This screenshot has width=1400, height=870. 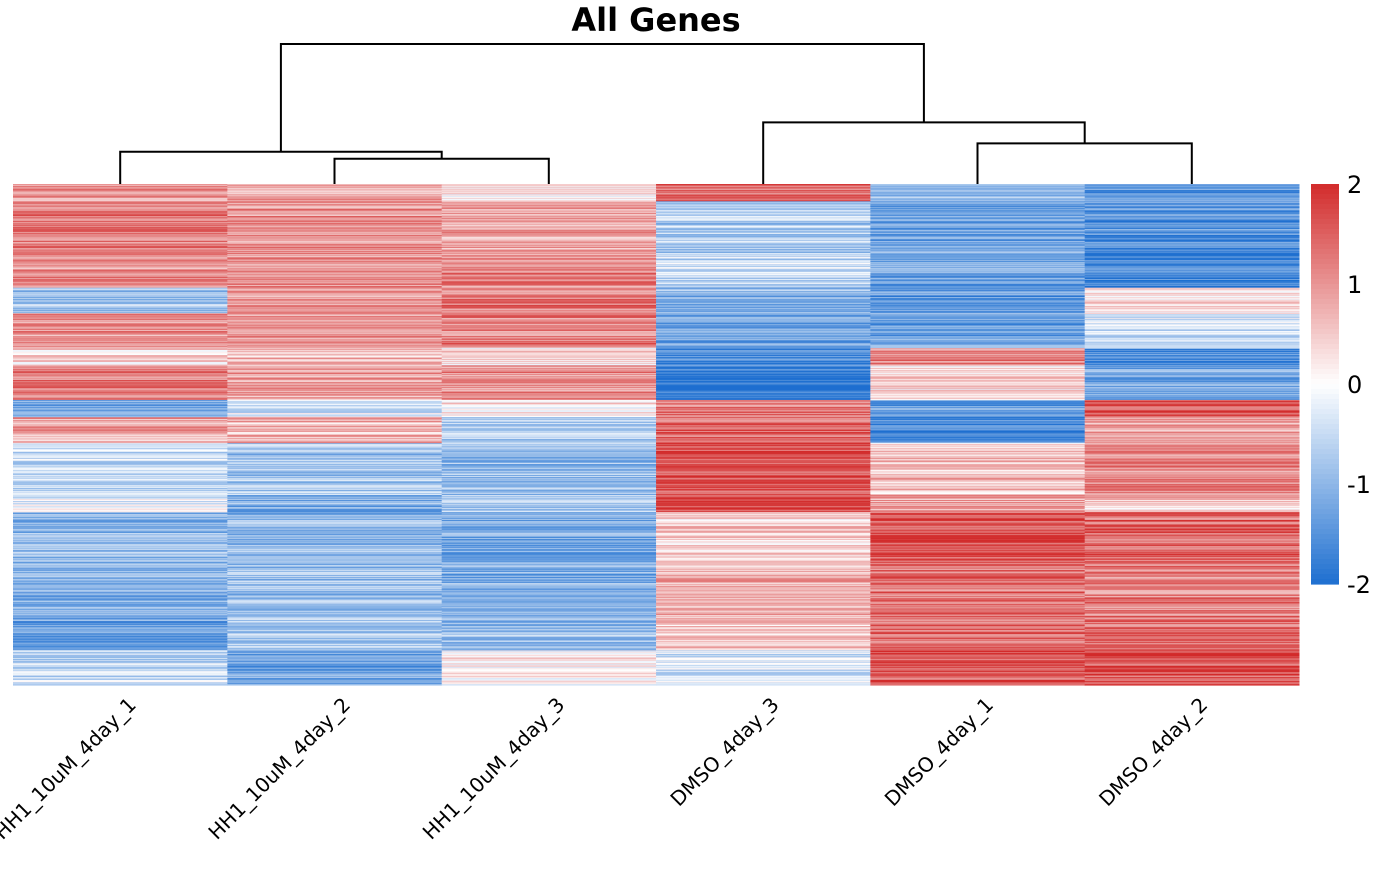 I want to click on heatmap-cell-seg0-col5, so click(x=1192, y=191).